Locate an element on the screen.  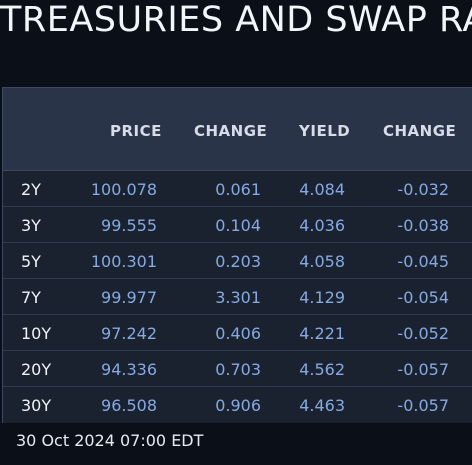
header-change: CHANGE is located at coordinates (231, 131).